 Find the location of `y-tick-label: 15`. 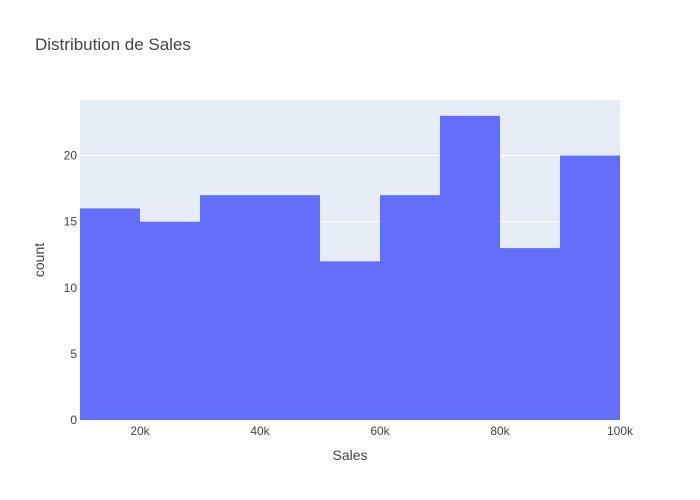

y-tick-label: 15 is located at coordinates (71, 222).